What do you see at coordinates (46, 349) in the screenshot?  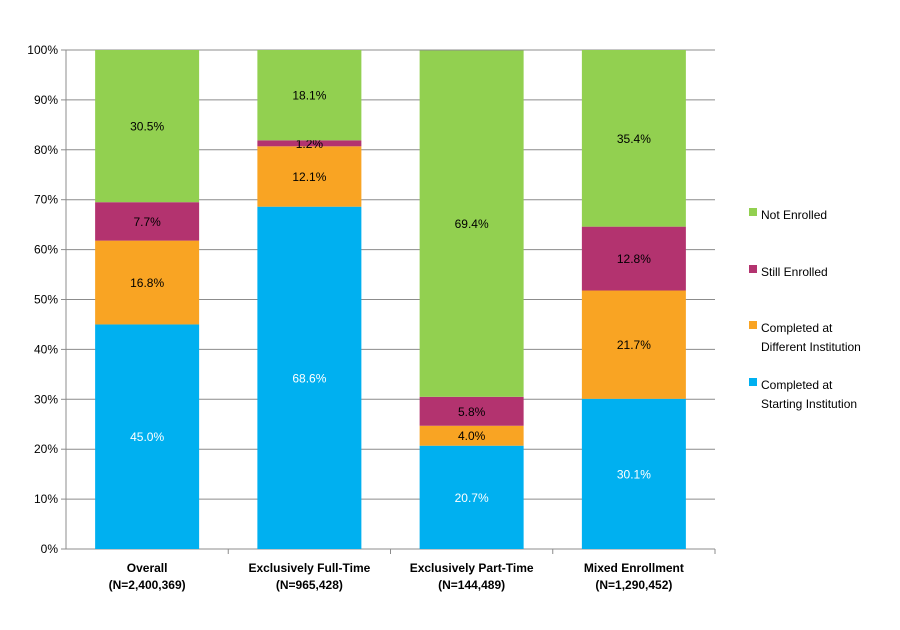 I see `y-tick-label: 40%` at bounding box center [46, 349].